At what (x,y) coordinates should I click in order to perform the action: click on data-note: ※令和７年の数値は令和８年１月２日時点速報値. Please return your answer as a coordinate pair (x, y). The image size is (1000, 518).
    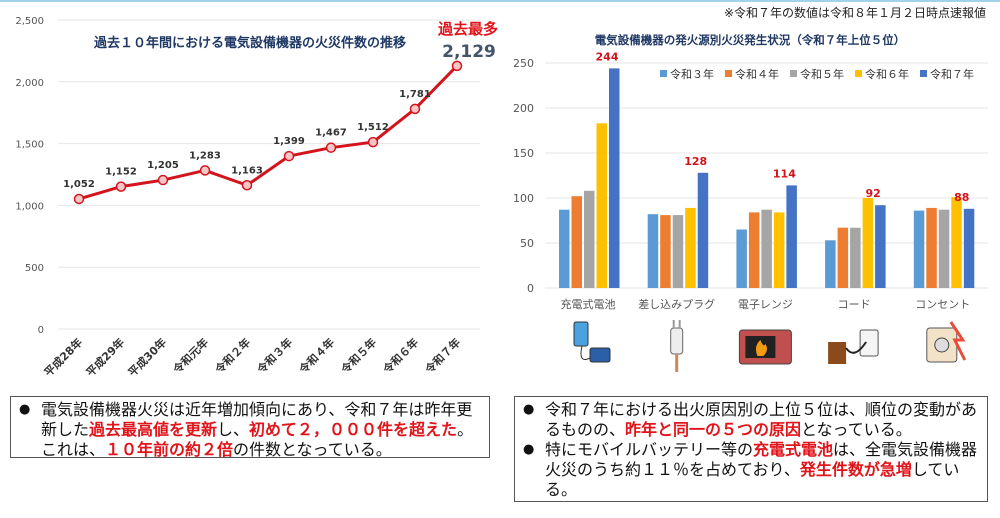
    Looking at the image, I should click on (854, 13).